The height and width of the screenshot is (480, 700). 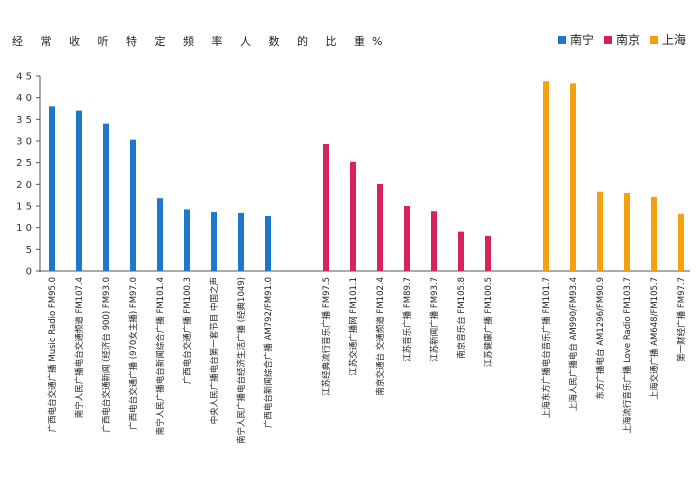 What do you see at coordinates (380, 336) in the screenshot?
I see `x-category-label: 南京交通台 交通频道 FM102.4` at bounding box center [380, 336].